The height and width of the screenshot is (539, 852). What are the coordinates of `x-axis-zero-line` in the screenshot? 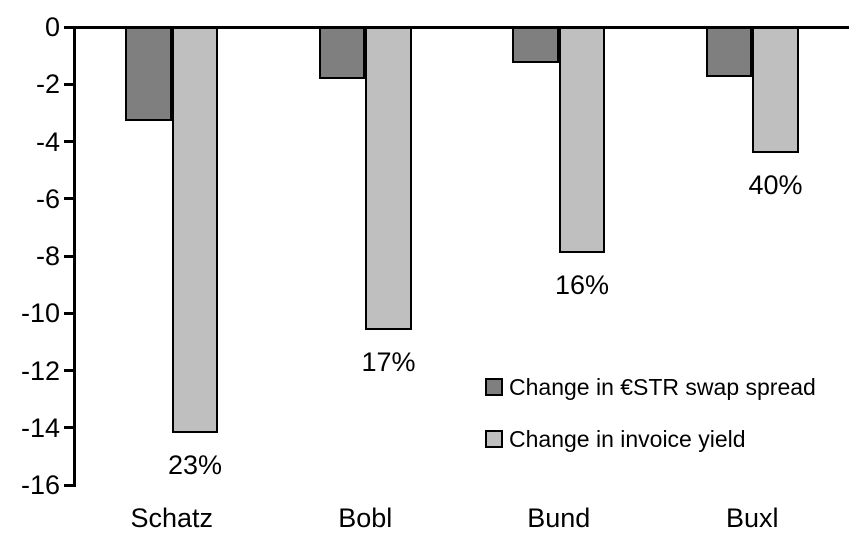 It's located at (461, 27).